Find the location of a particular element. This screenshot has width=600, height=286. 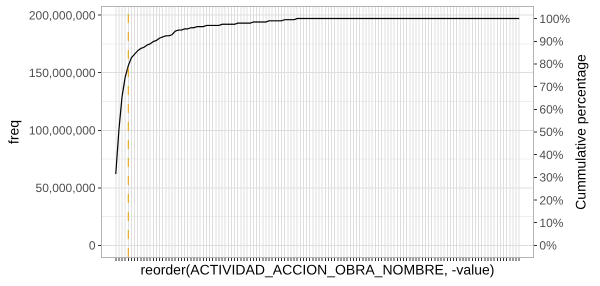

y2-tick-label: 40% is located at coordinates (551, 155).